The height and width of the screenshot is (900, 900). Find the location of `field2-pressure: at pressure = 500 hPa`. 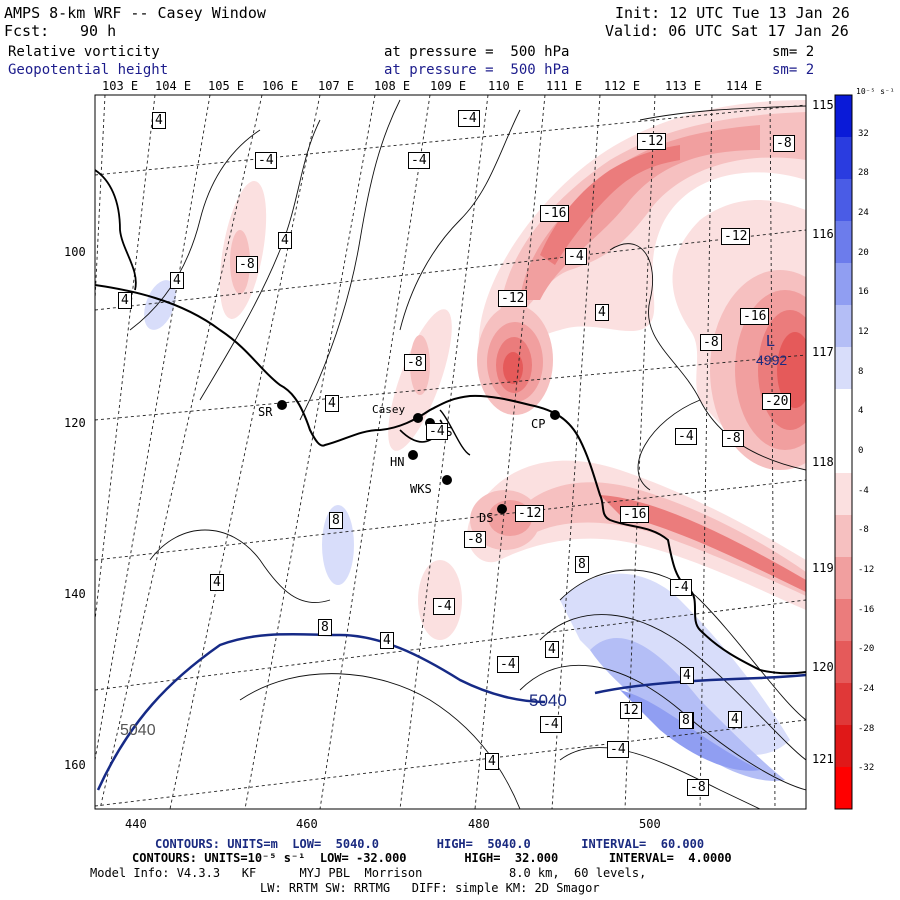

field2-pressure: at pressure = 500 hPa is located at coordinates (477, 70).